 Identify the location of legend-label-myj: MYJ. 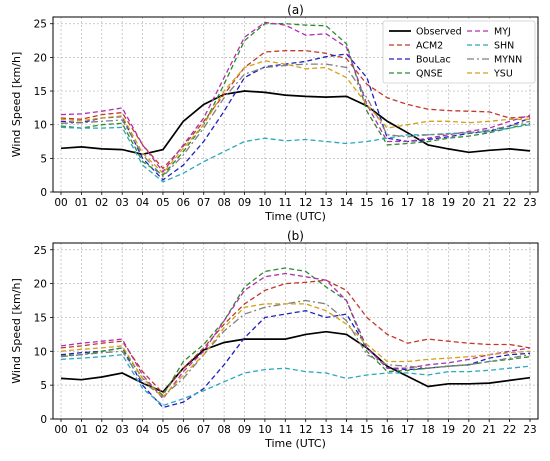
(502, 32).